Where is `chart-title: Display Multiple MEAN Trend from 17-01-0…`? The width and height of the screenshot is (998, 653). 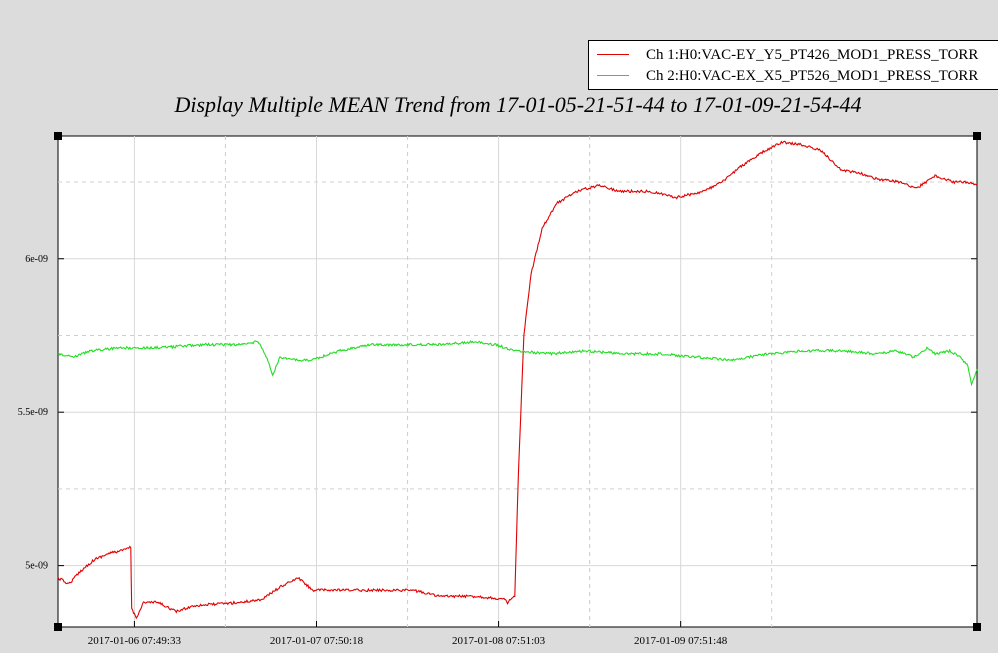
chart-title: Display Multiple MEAN Trend from 17-01-0… is located at coordinates (518, 104).